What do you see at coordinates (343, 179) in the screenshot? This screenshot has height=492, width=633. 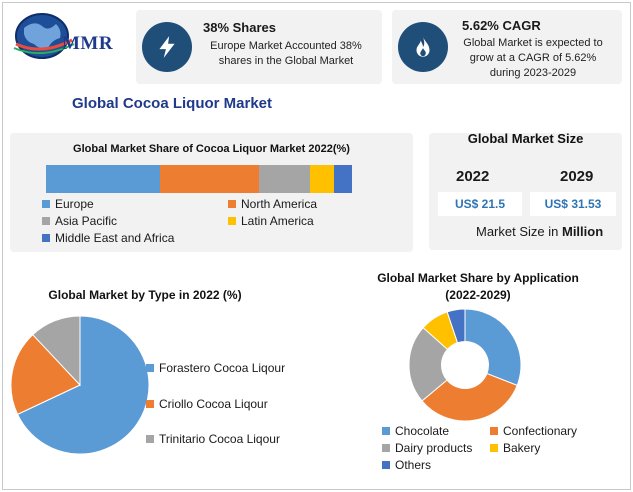 I see `bar-segment-middle-east-and-africa` at bounding box center [343, 179].